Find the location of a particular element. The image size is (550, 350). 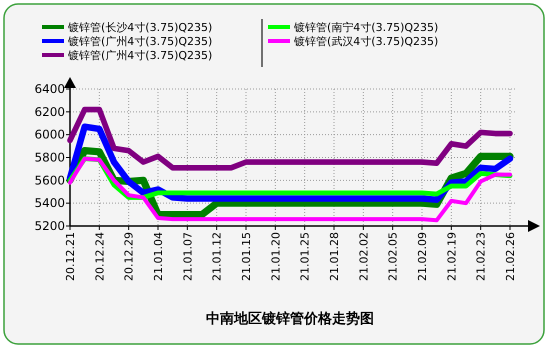

x-tick-label: 21.01.12 is located at coordinates (217, 256).